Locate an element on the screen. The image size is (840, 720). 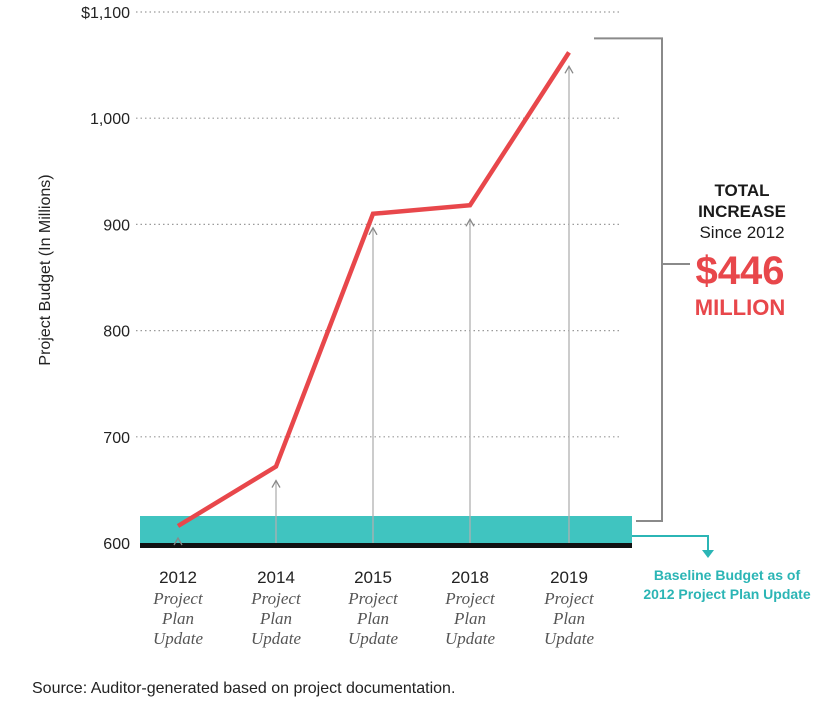
annotation-unit: MILLION is located at coordinates (740, 307).